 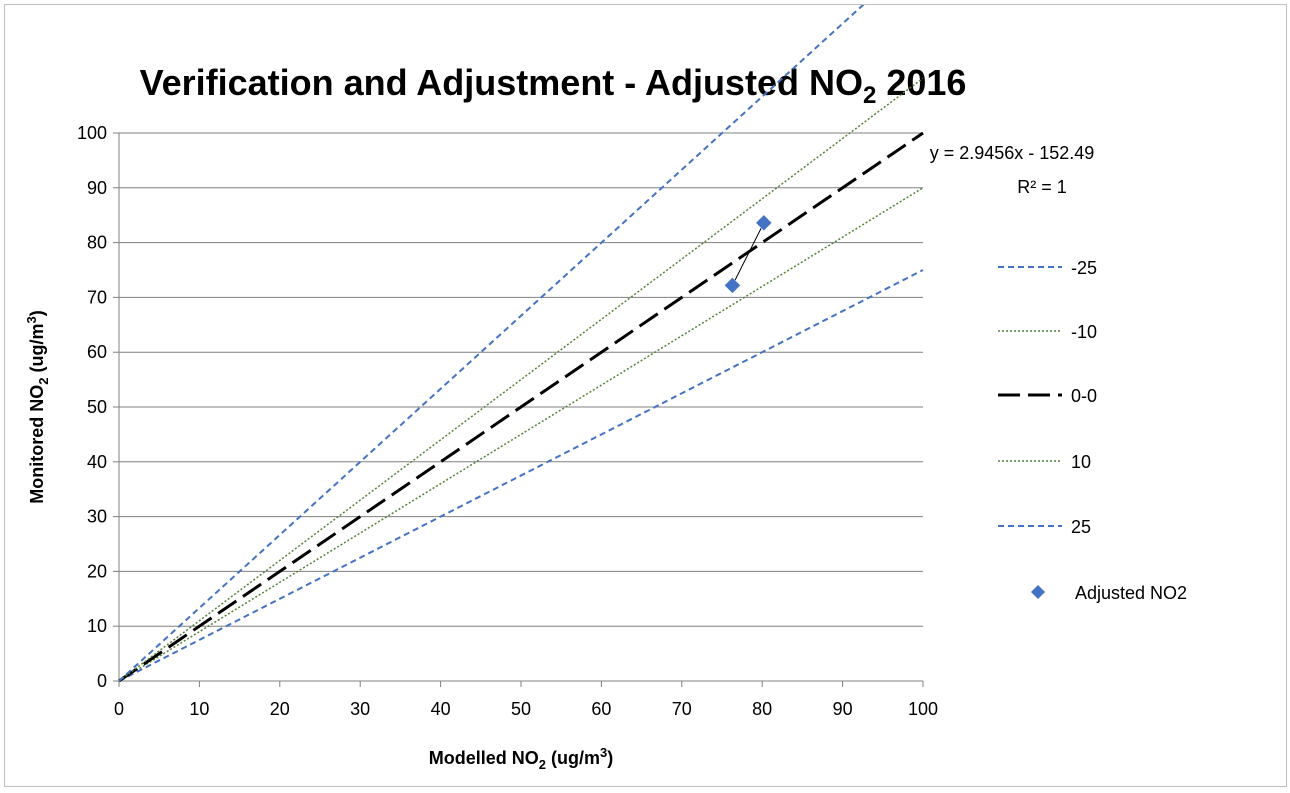 I want to click on x-tick-label: 90, so click(x=843, y=709).